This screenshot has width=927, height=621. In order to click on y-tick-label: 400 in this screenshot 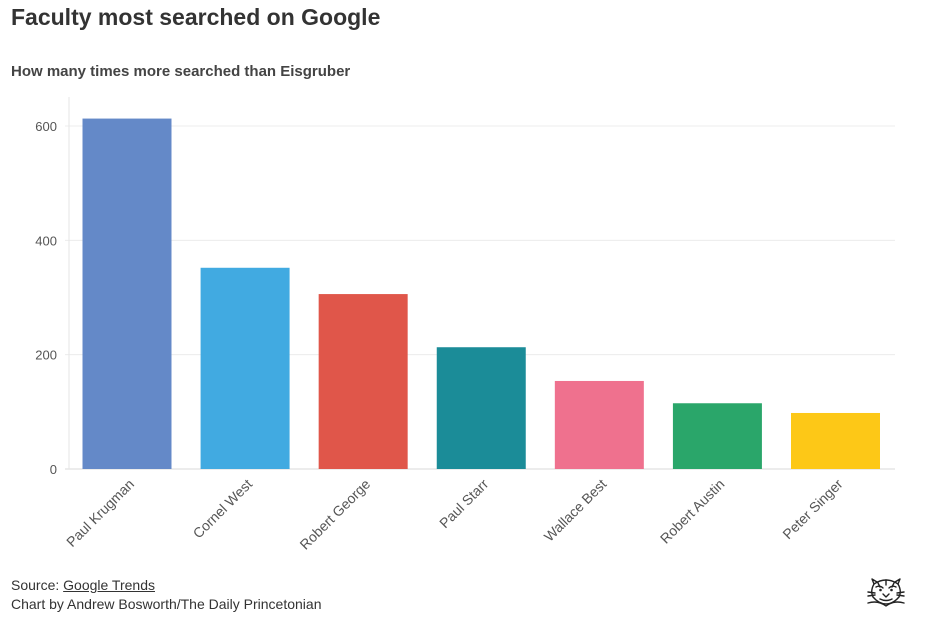, I will do `click(46, 240)`.